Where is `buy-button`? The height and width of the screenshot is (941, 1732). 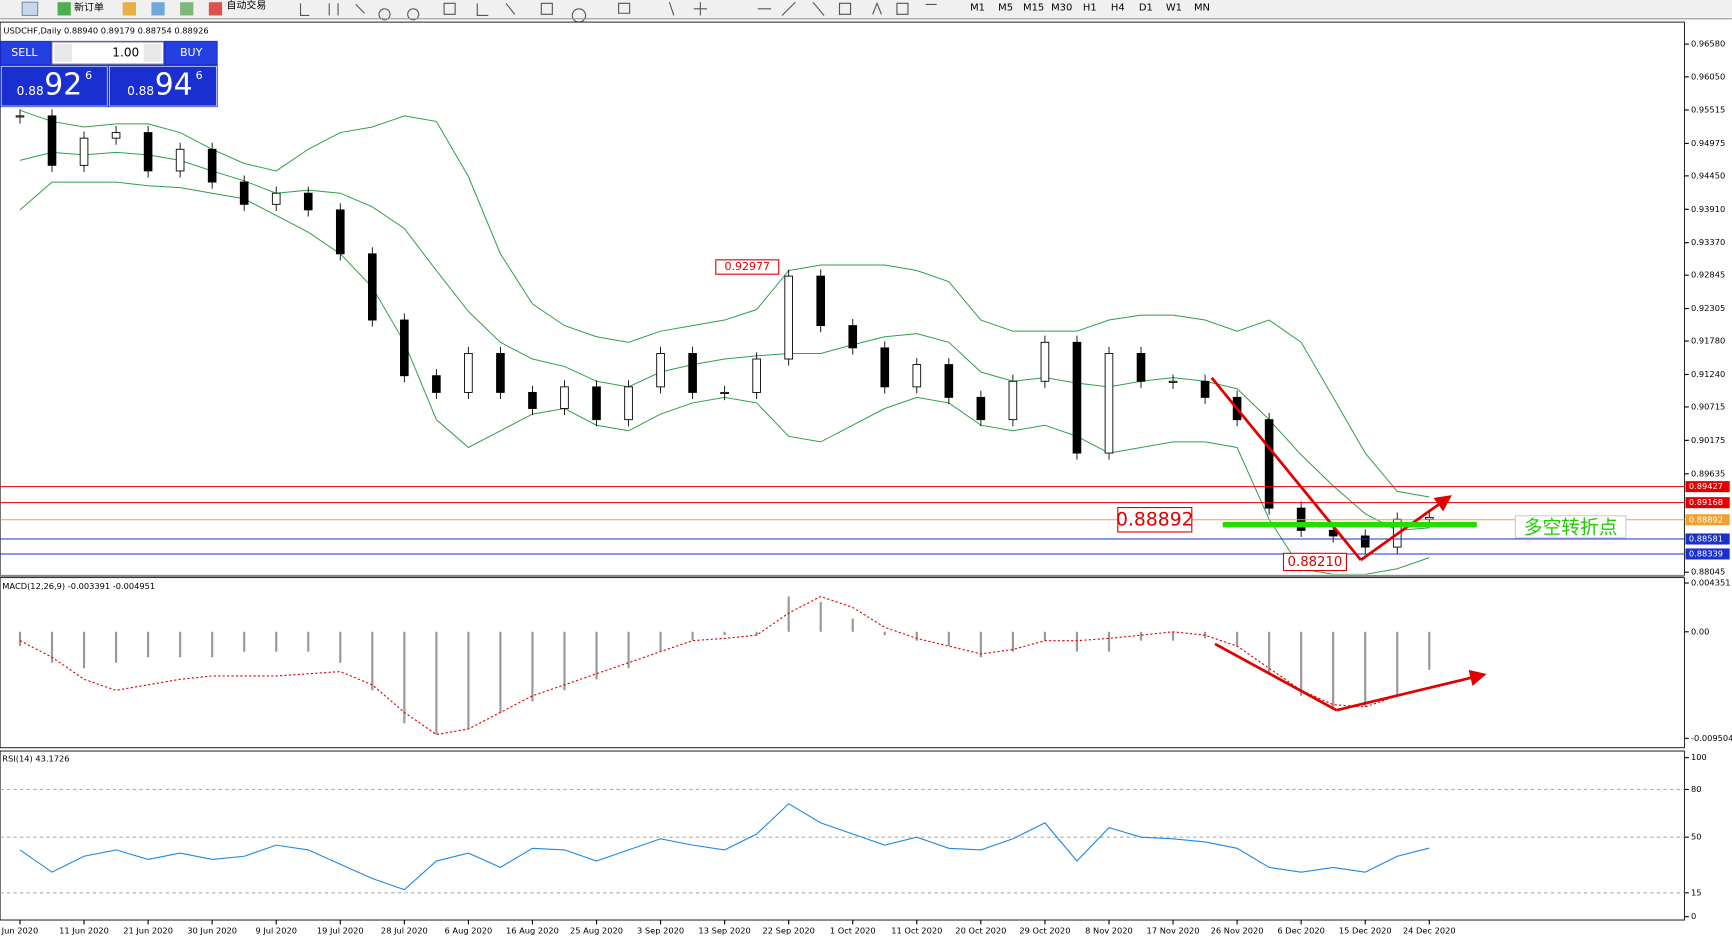 buy-button is located at coordinates (191, 53).